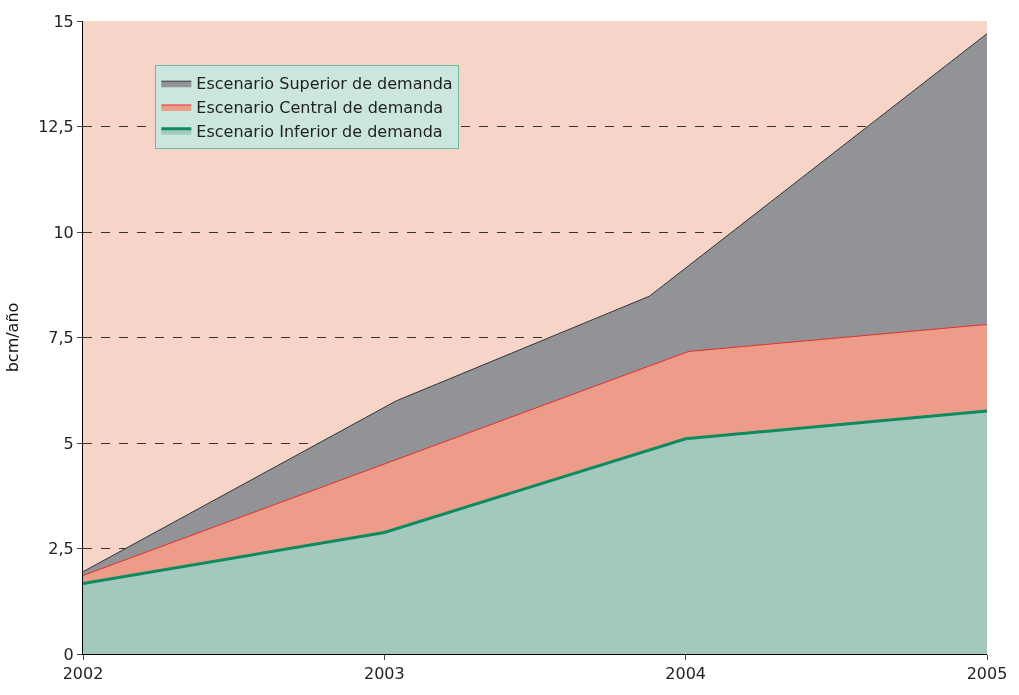 The width and height of the screenshot is (1019, 695). Describe the element at coordinates (319, 132) in the screenshot. I see `legend-label: Escenario Inferior de demanda` at that location.